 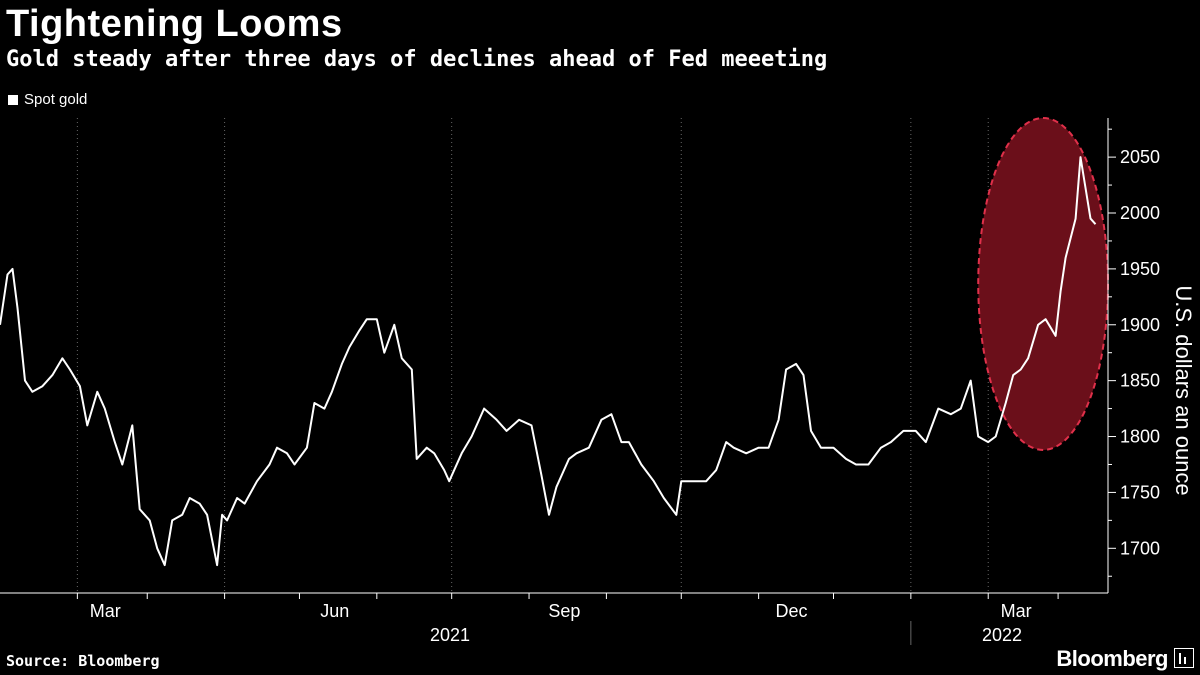 I want to click on x-tick-label: Sep, so click(x=564, y=611).